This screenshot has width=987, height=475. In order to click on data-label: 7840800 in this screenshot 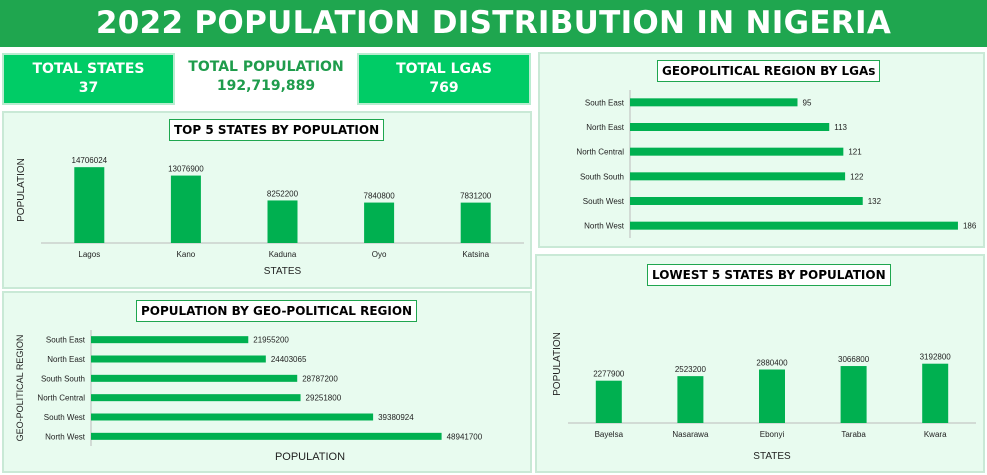, I will do `click(380, 196)`.